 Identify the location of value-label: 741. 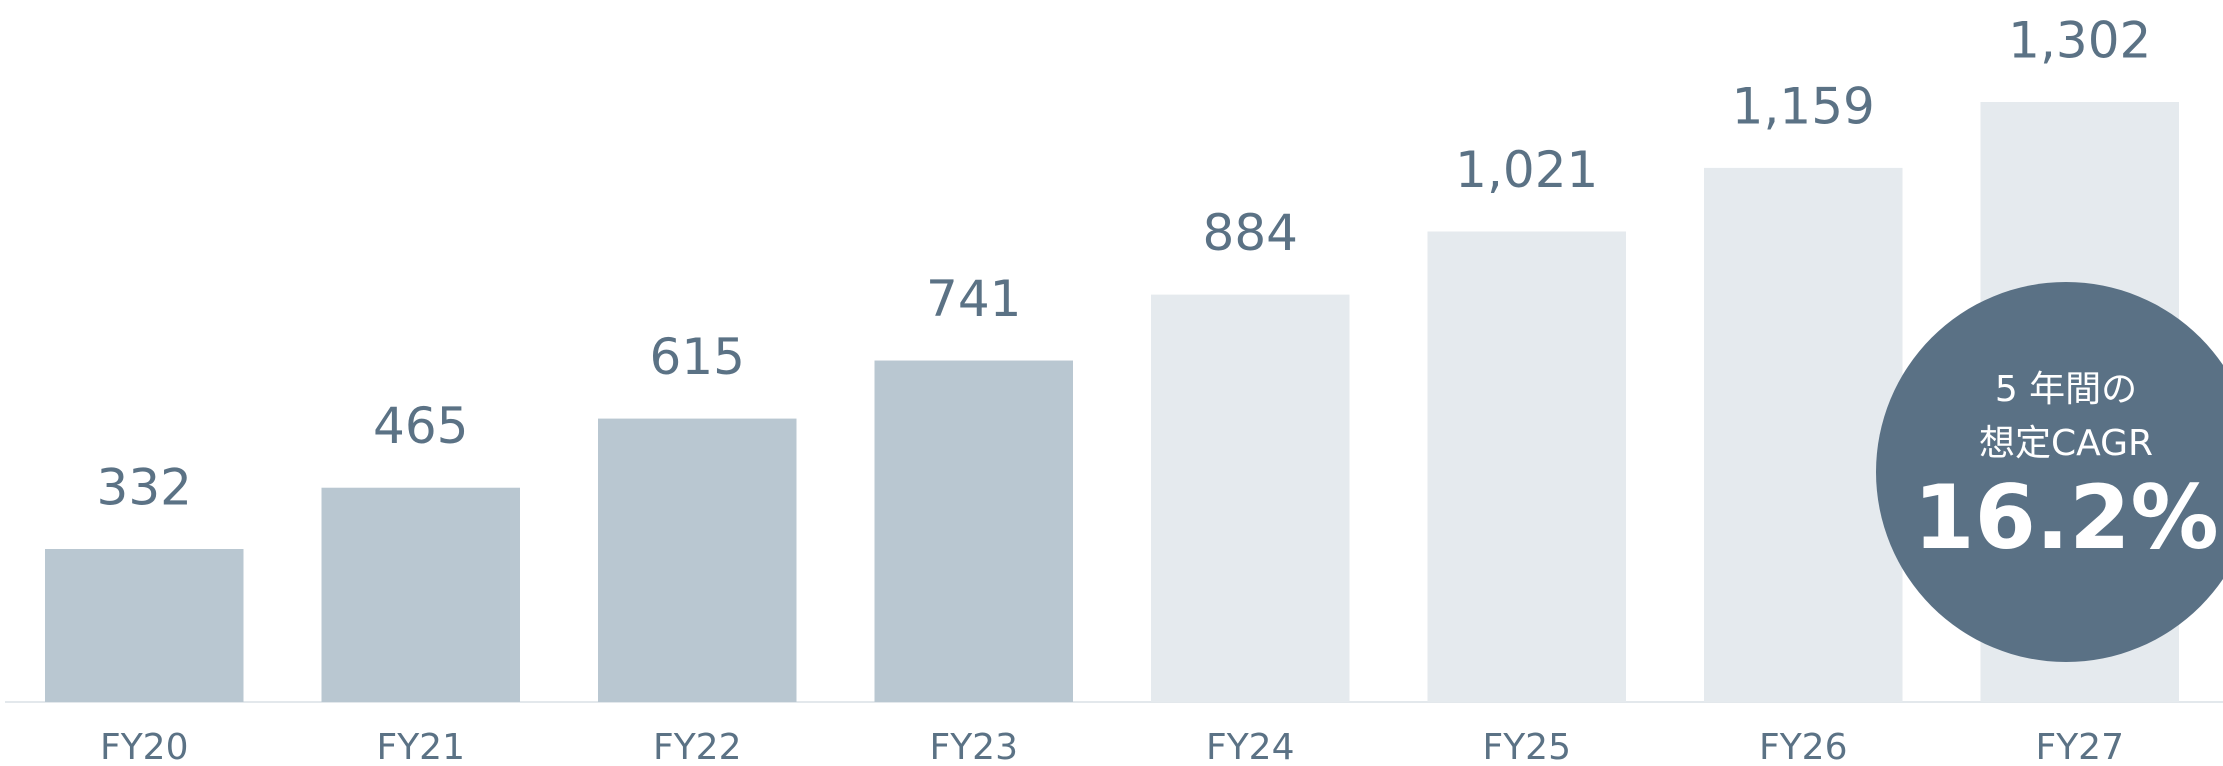
(973, 299).